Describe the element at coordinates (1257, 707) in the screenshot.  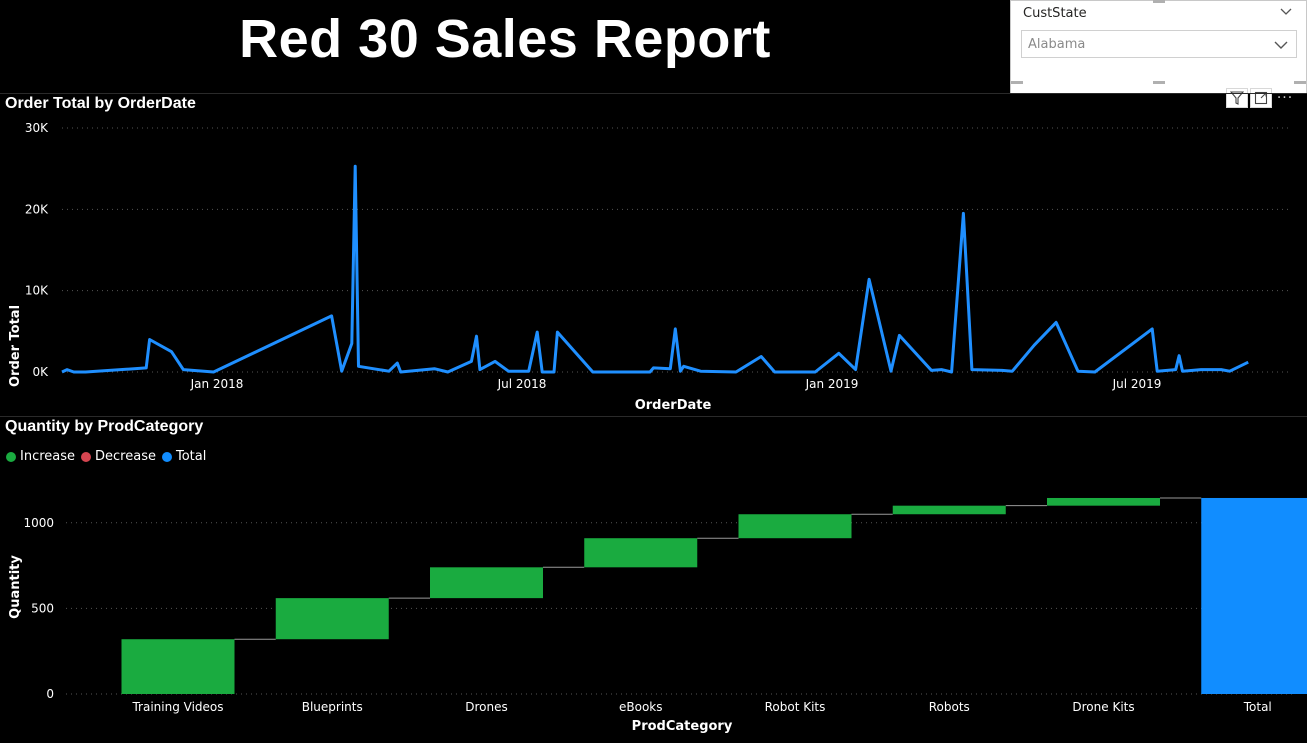
I see `waterfall-x-tick-label: Total` at that location.